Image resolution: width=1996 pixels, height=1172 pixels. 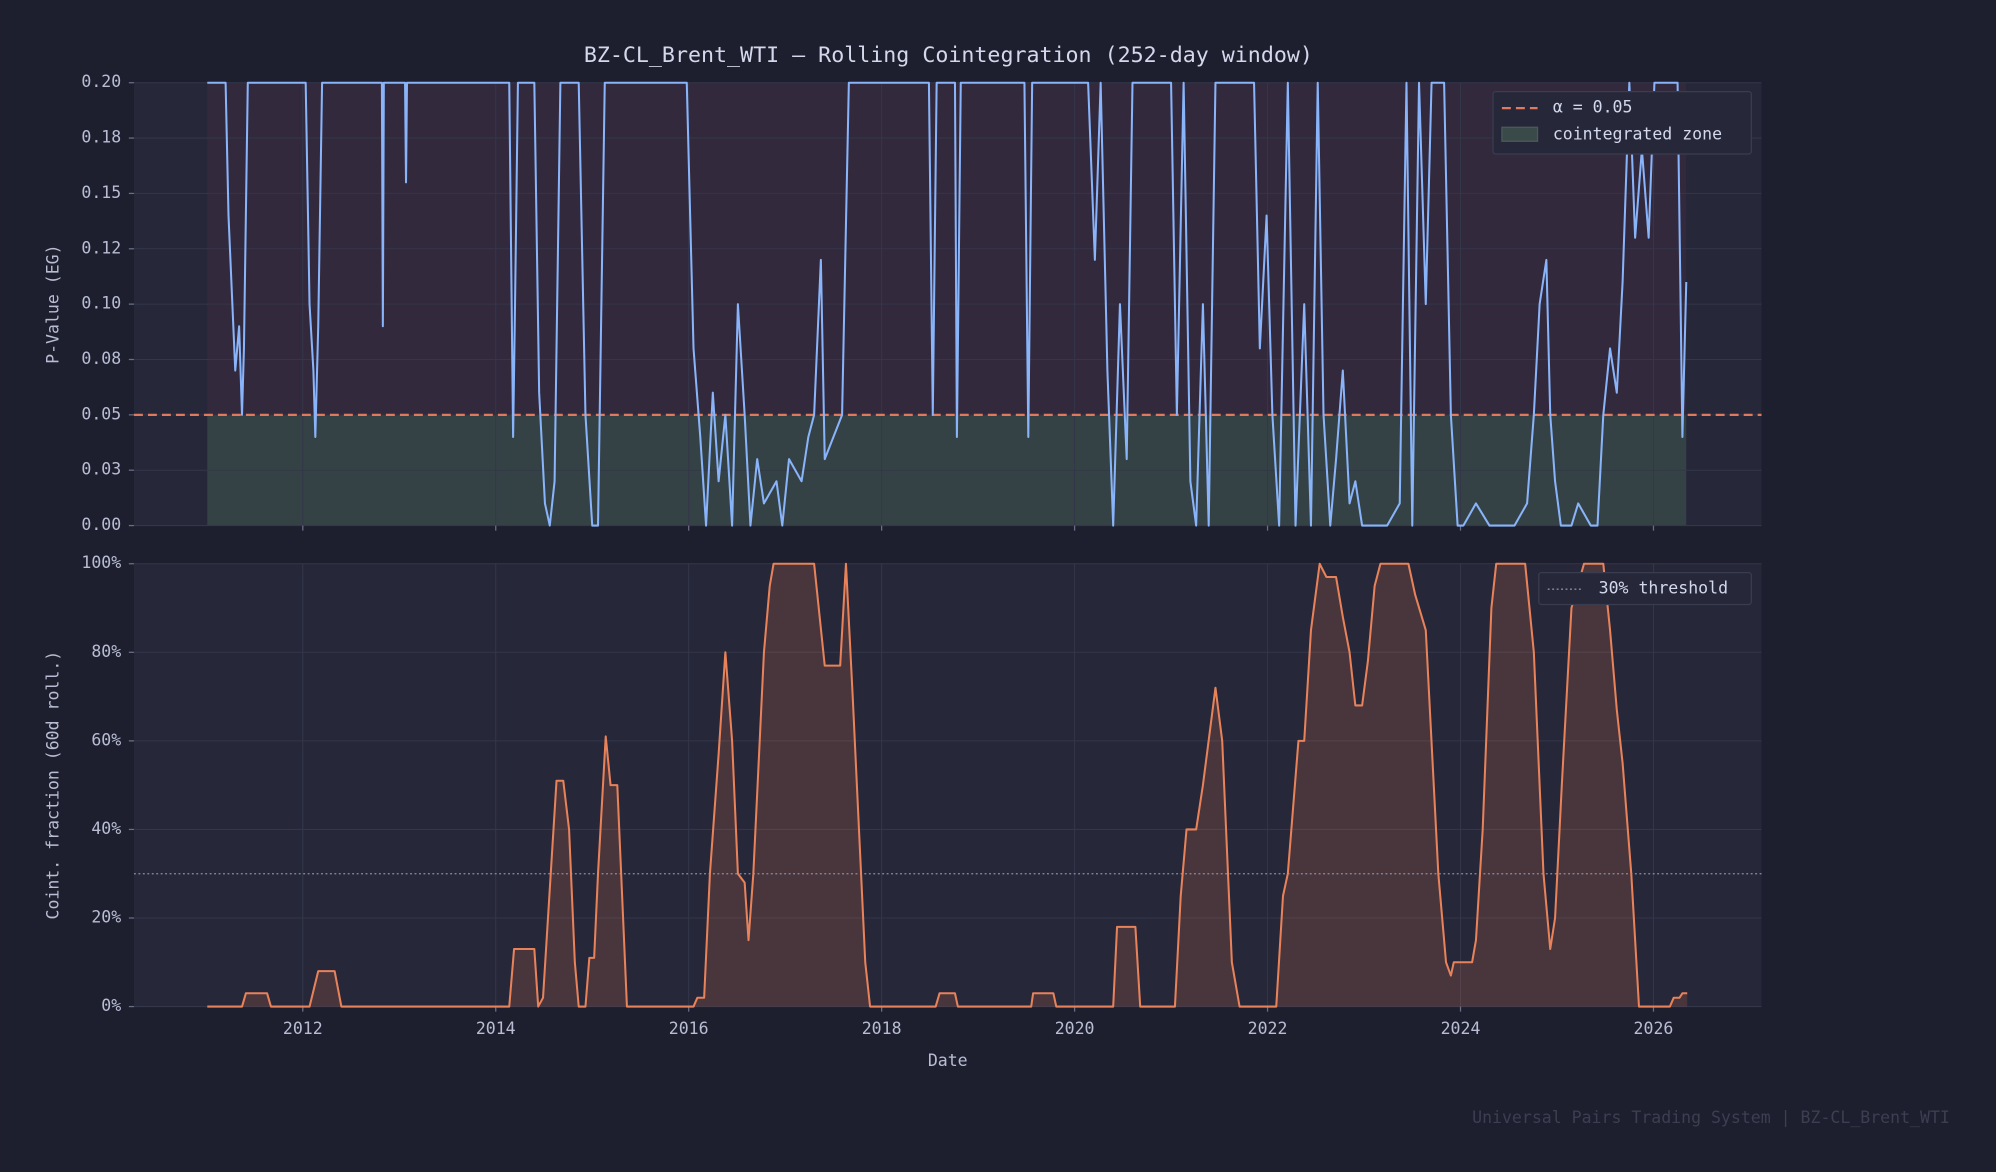 What do you see at coordinates (1663, 588) in the screenshot?
I see `legend-label: 30% threshold` at bounding box center [1663, 588].